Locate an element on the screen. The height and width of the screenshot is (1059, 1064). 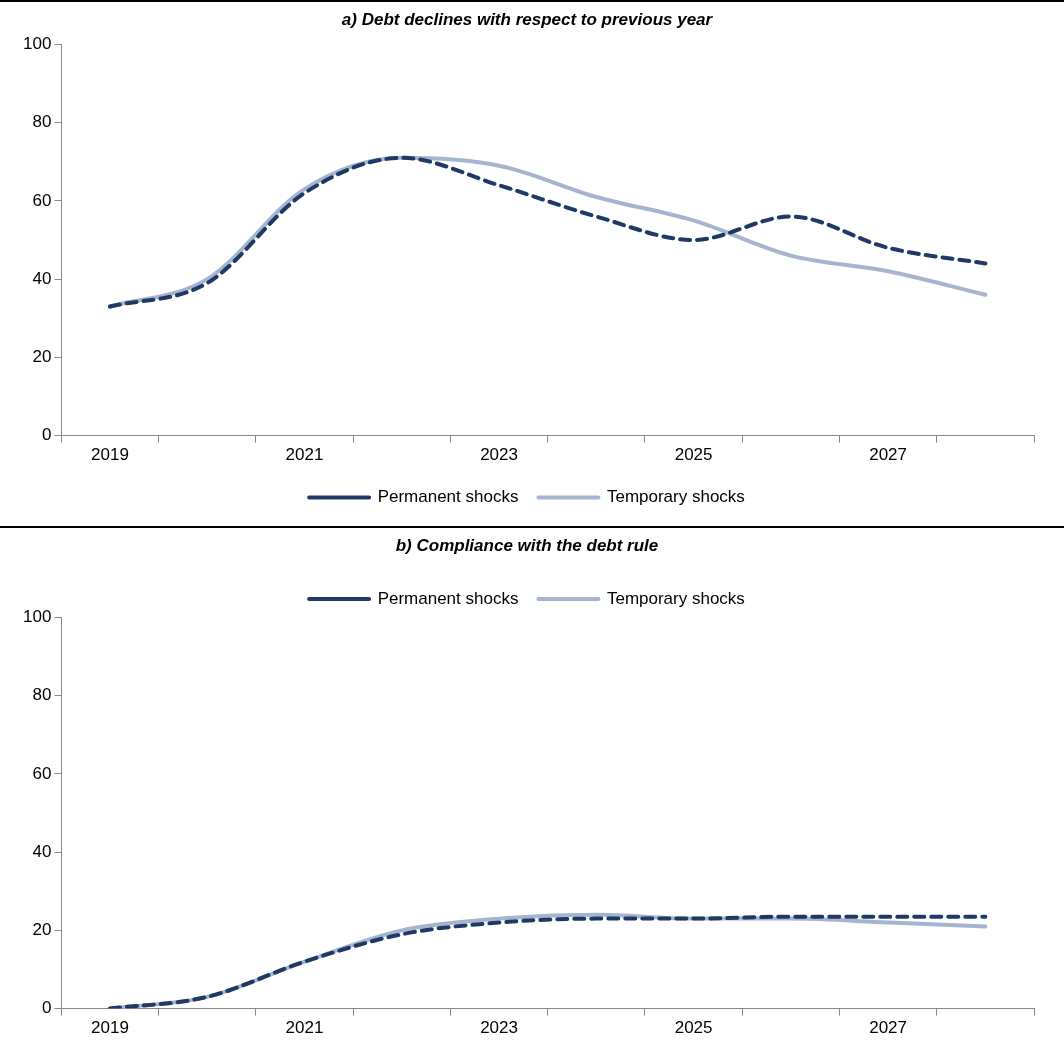
chart-title: a) Debt declines with respect to previous year is located at coordinates (527, 19).